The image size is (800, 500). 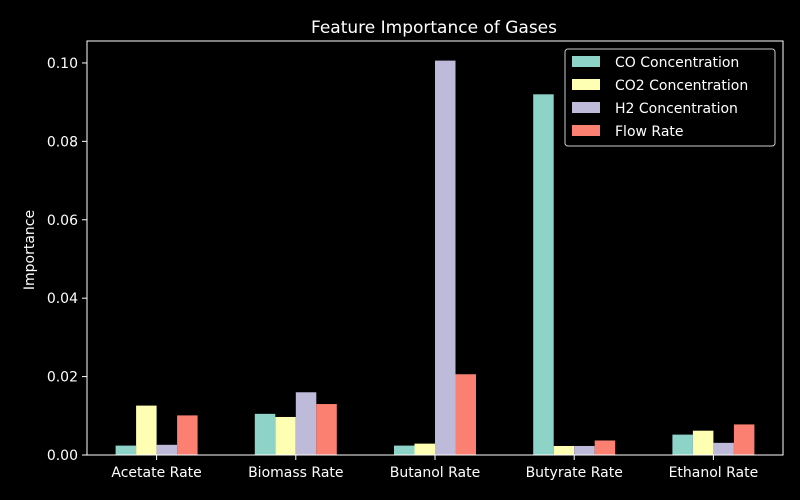 I want to click on x-tick-label: Biomass Rate, so click(x=295, y=473).